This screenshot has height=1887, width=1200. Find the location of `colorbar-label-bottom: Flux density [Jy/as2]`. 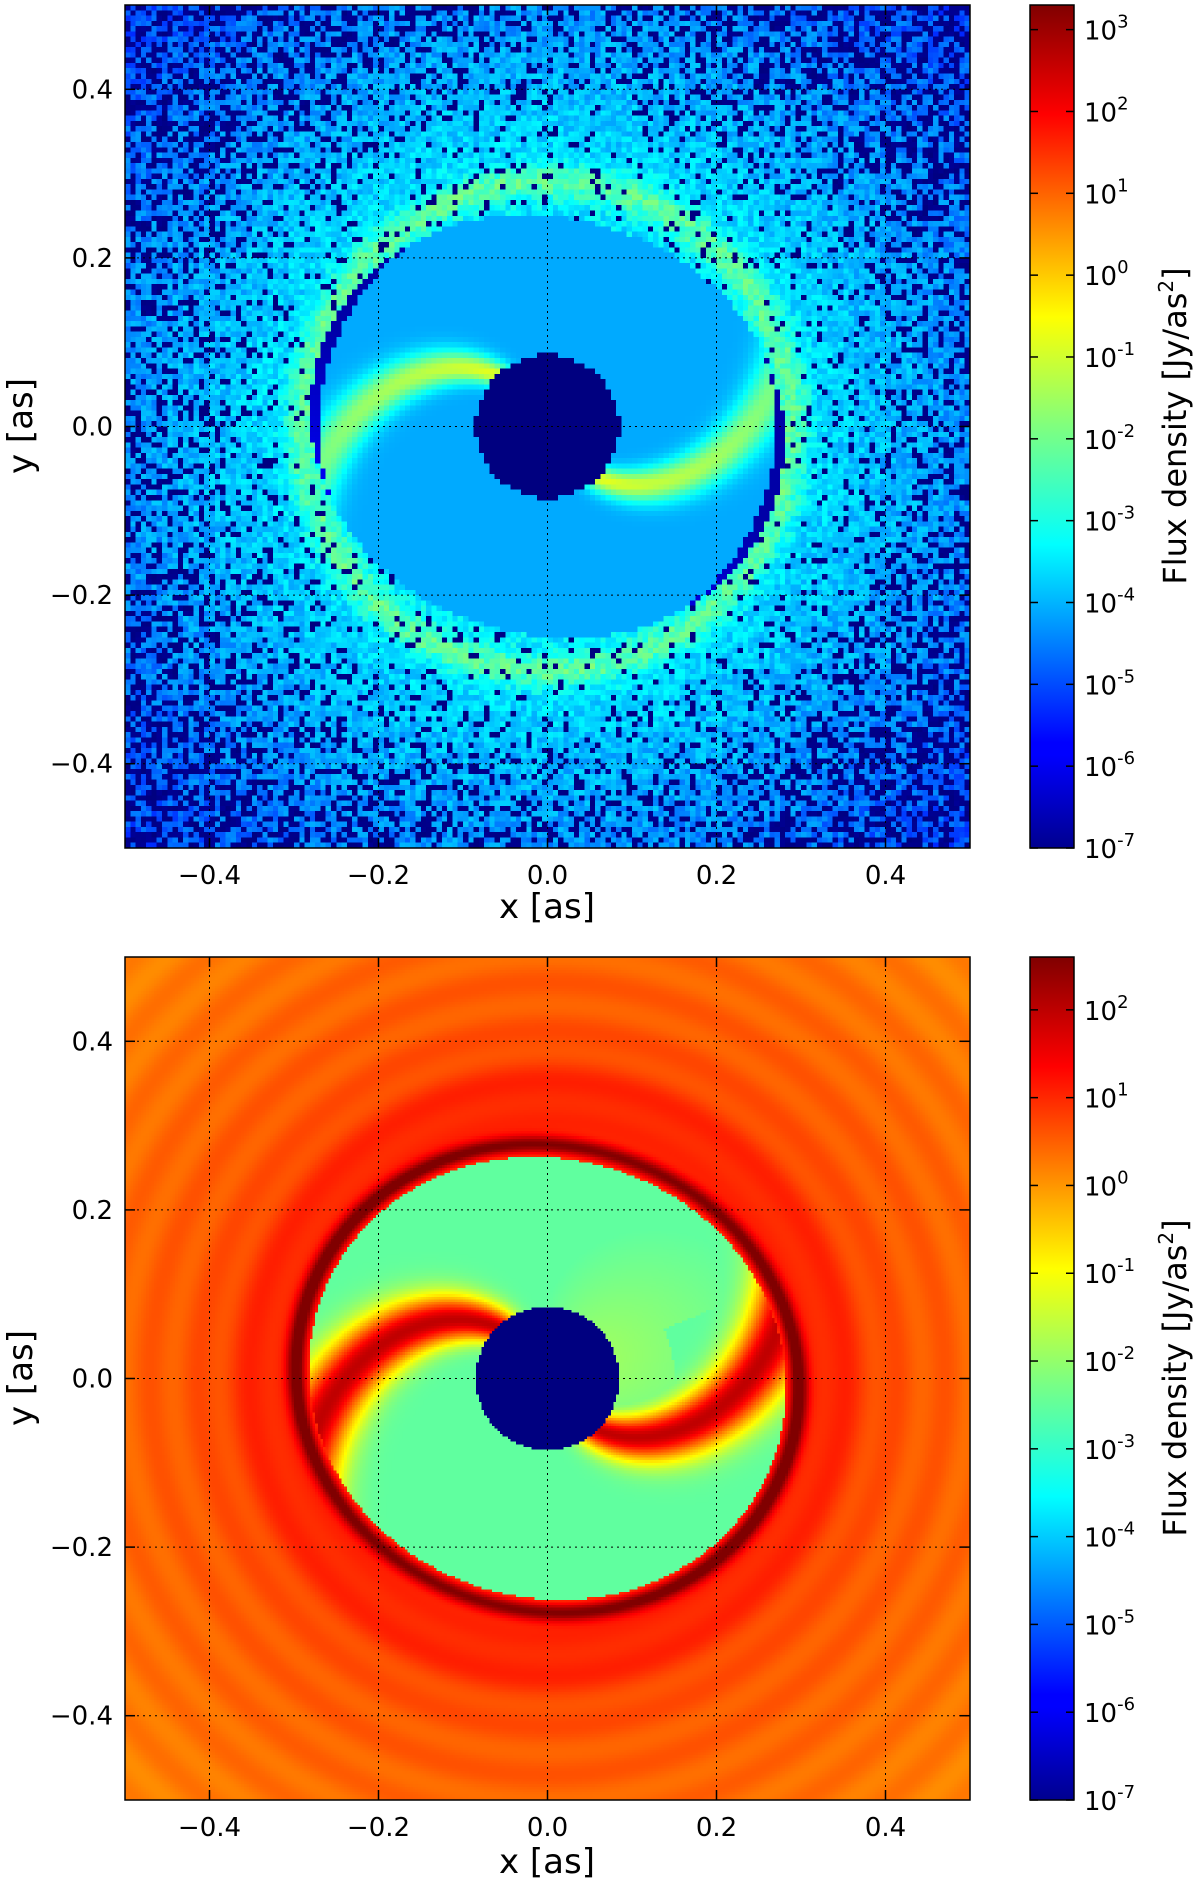

colorbar-label-bottom: Flux density [Jy/as2] is located at coordinates (1174, 1377).